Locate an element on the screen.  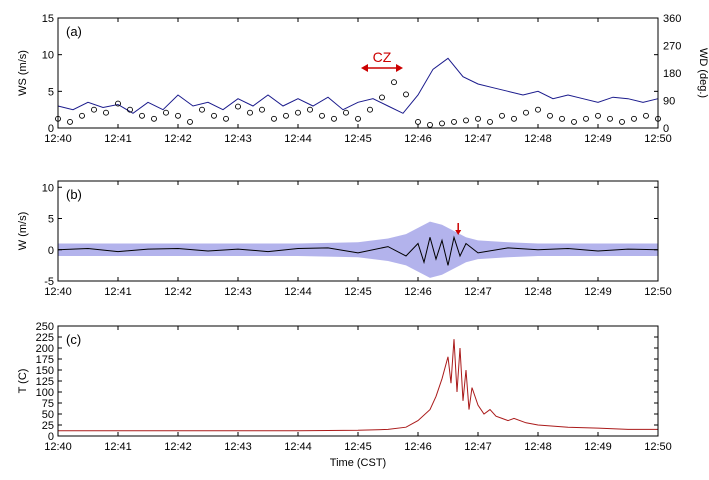
x-axis-title: Time (CST) is located at coordinates (358, 463).